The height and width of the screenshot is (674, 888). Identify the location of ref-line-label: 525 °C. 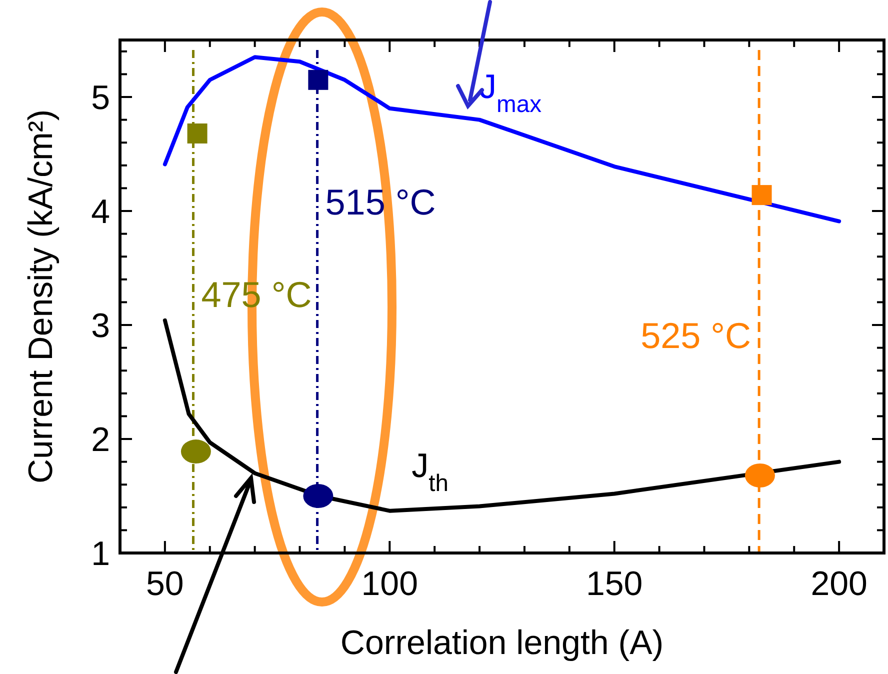
(696, 335).